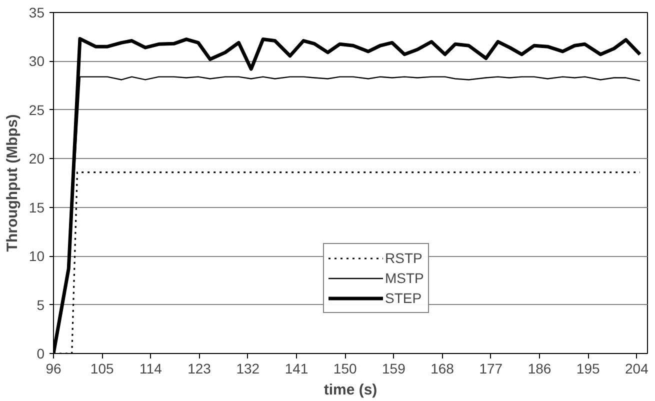 The image size is (655, 401). Describe the element at coordinates (345, 368) in the screenshot. I see `x-tick-label: 150` at that location.